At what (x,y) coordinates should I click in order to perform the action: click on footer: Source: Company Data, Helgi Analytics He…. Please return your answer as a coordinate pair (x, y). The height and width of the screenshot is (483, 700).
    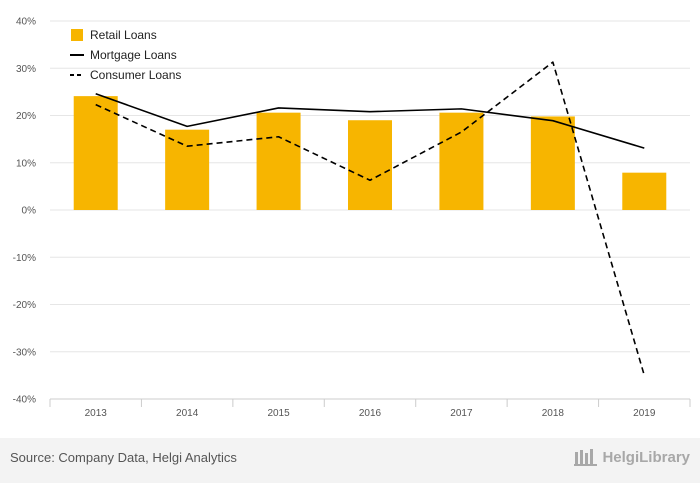
    Looking at the image, I should click on (350, 460).